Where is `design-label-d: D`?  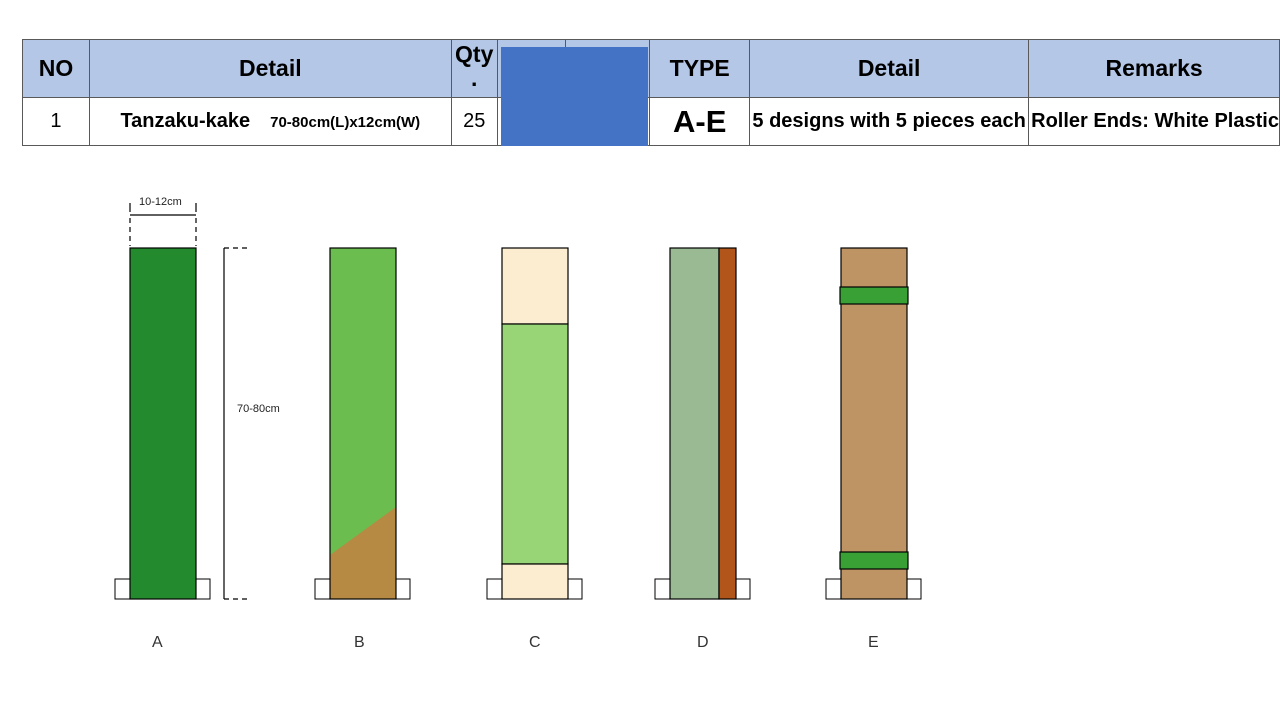 design-label-d: D is located at coordinates (703, 642).